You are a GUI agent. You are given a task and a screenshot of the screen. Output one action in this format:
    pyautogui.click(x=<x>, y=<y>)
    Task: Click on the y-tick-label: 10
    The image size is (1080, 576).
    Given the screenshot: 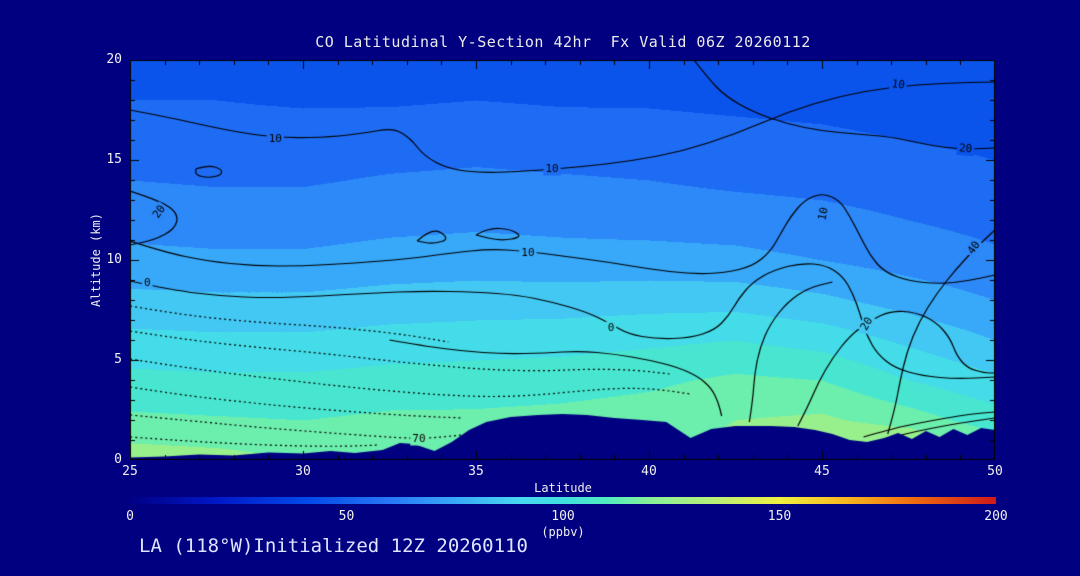 What is the action you would take?
    pyautogui.click(x=114, y=259)
    